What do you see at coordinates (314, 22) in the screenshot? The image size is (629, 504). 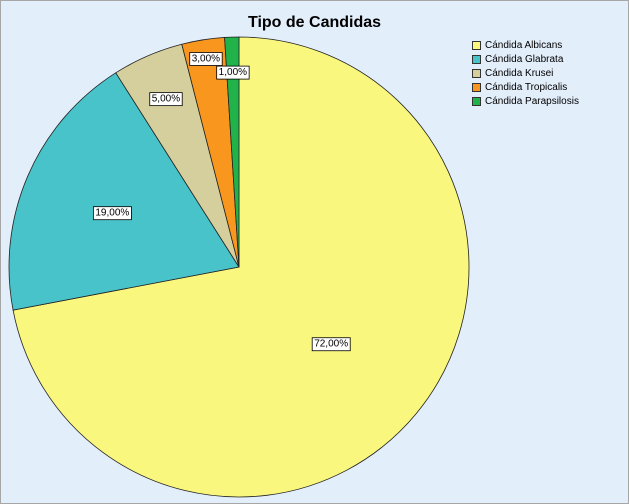 I see `chart-title: Tipo de Candidas` at bounding box center [314, 22].